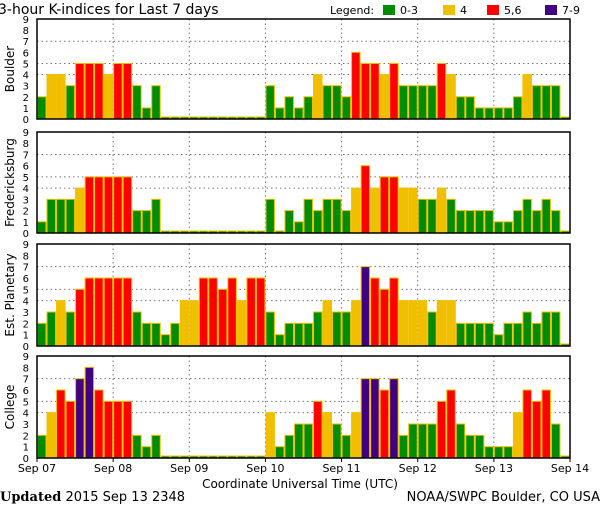 The height and width of the screenshot is (510, 600). Describe the element at coordinates (113, 468) in the screenshot. I see `x-tick-label: Sep 08` at that location.